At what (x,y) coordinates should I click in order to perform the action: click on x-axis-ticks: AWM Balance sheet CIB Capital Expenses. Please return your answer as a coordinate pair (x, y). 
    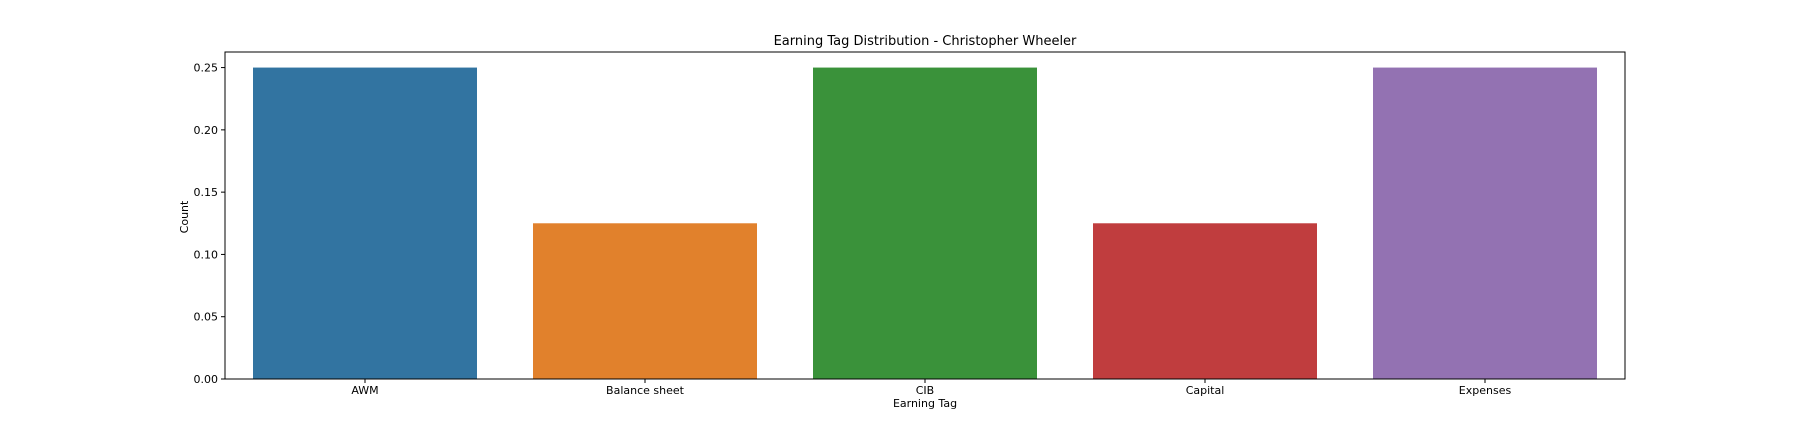
    Looking at the image, I should click on (931, 388).